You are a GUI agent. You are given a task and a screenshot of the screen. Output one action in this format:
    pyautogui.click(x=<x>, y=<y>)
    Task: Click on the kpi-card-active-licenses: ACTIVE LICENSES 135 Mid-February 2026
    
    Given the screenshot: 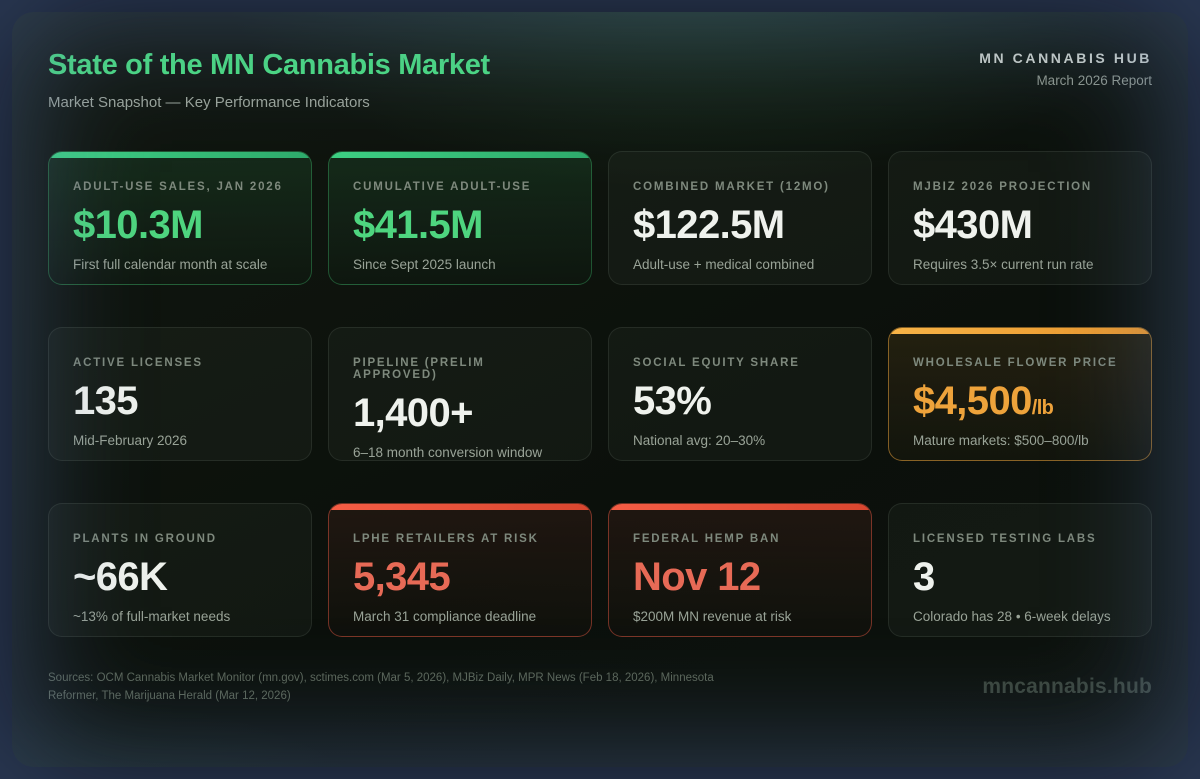 What is the action you would take?
    pyautogui.click(x=180, y=393)
    